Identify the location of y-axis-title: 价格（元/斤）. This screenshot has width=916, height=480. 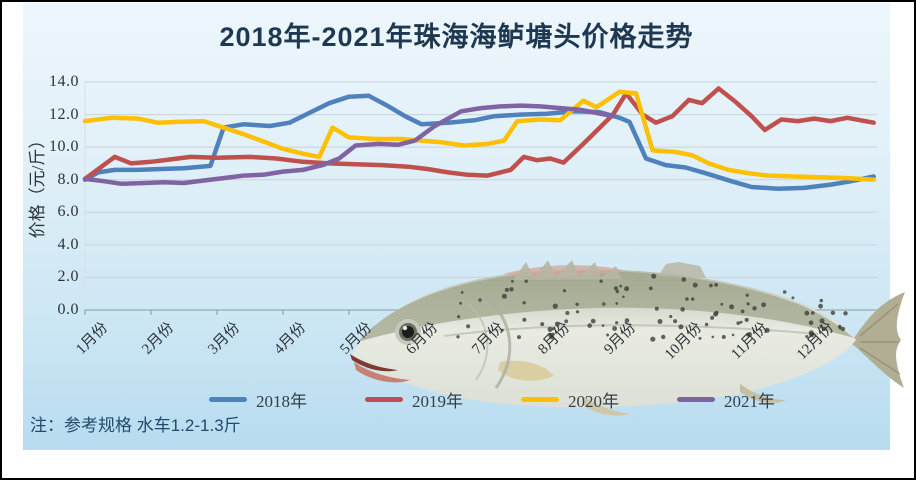
(37, 185).